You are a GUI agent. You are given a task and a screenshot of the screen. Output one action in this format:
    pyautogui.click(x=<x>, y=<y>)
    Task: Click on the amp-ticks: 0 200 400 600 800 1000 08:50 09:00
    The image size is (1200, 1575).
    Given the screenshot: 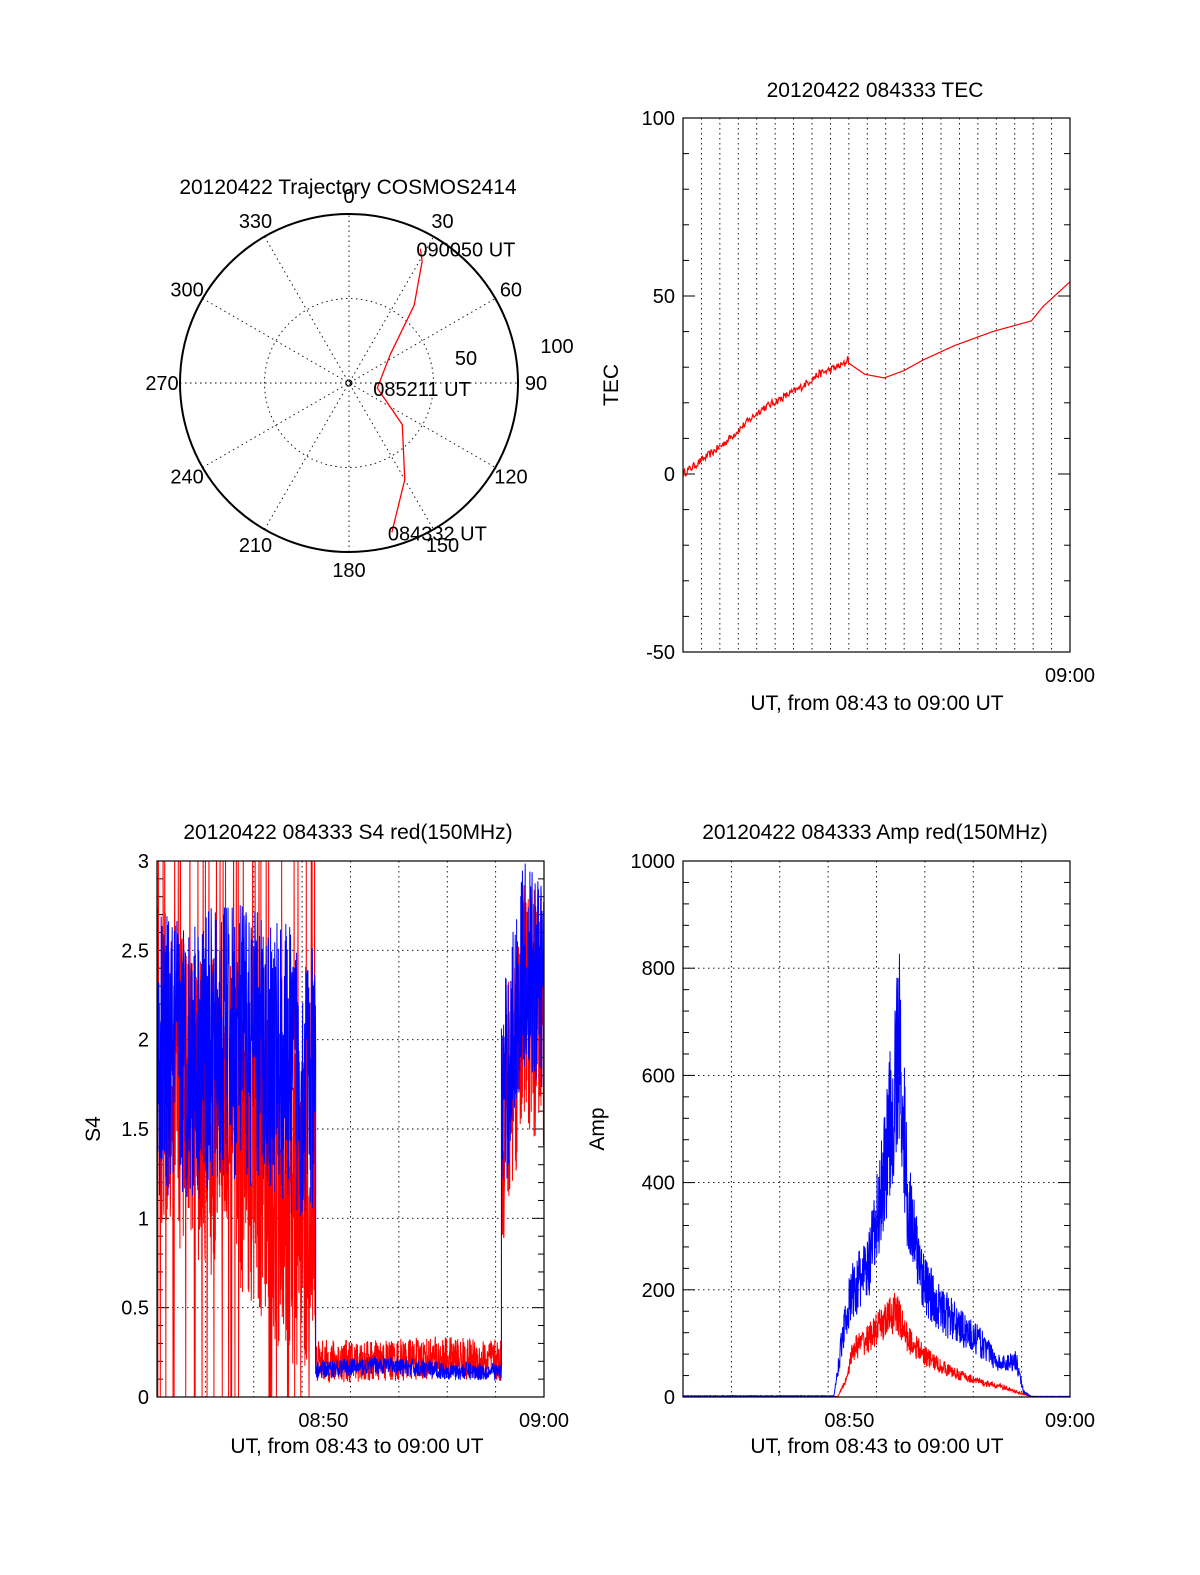 What is the action you would take?
    pyautogui.click(x=863, y=1141)
    